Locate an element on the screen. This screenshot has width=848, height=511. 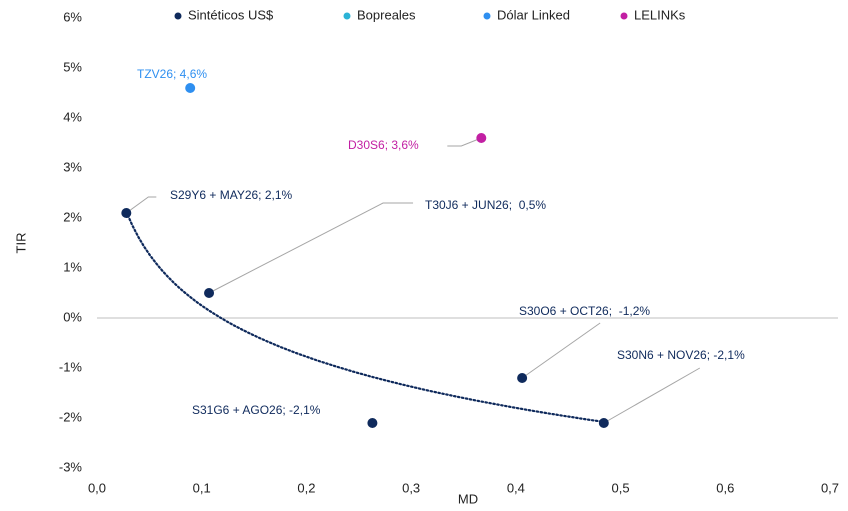
point-label: S30N6 + NOV26; -2,1% is located at coordinates (681, 355).